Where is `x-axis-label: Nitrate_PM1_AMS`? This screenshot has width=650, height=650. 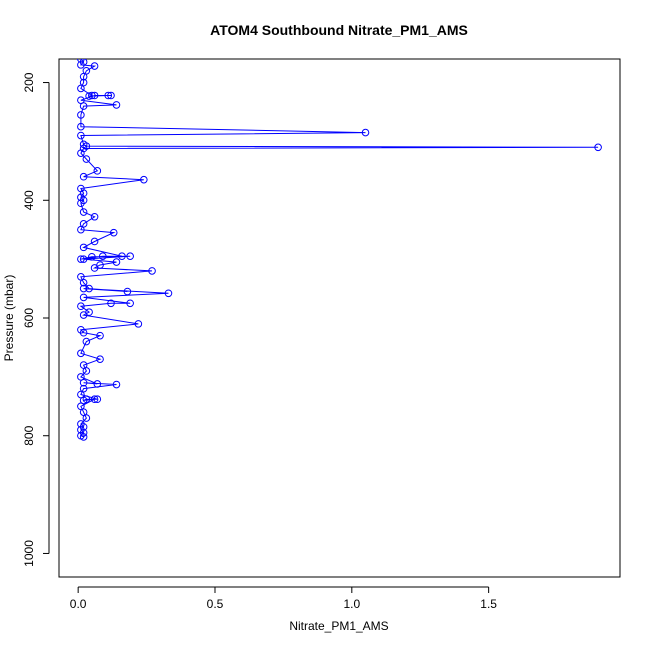 x-axis-label: Nitrate_PM1_AMS is located at coordinates (338, 626).